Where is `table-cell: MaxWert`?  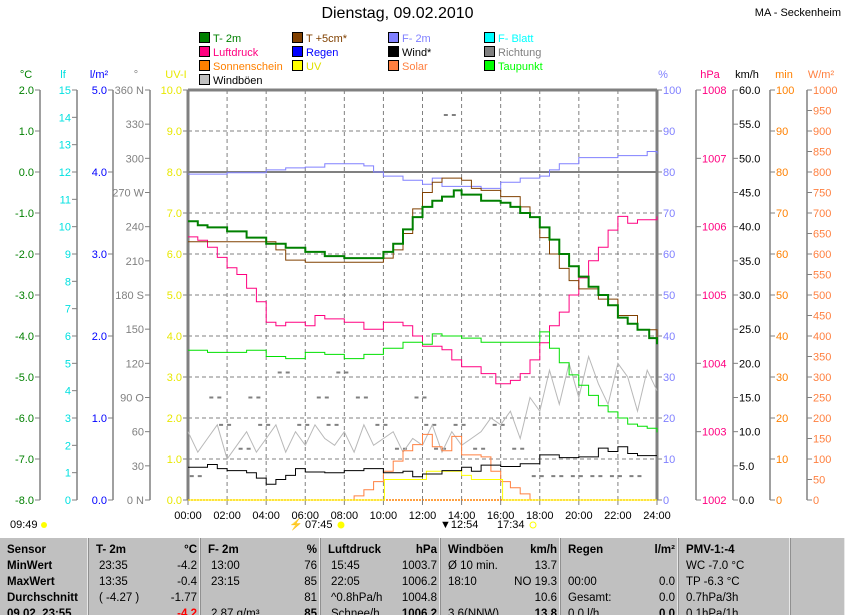
table-cell: MaxWert is located at coordinates (31, 582).